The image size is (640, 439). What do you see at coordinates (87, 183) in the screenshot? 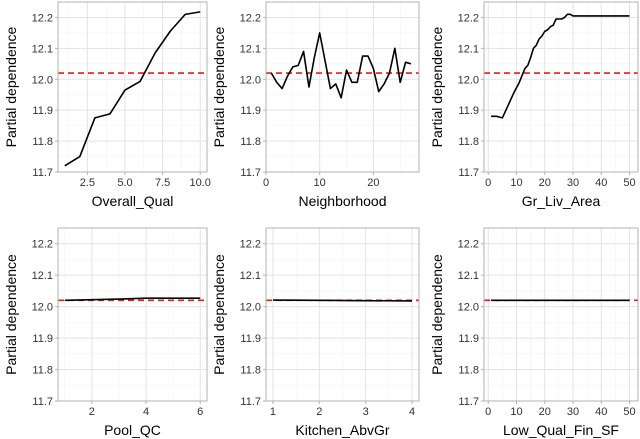
I see `x-tick-label: 2.5` at bounding box center [87, 183].